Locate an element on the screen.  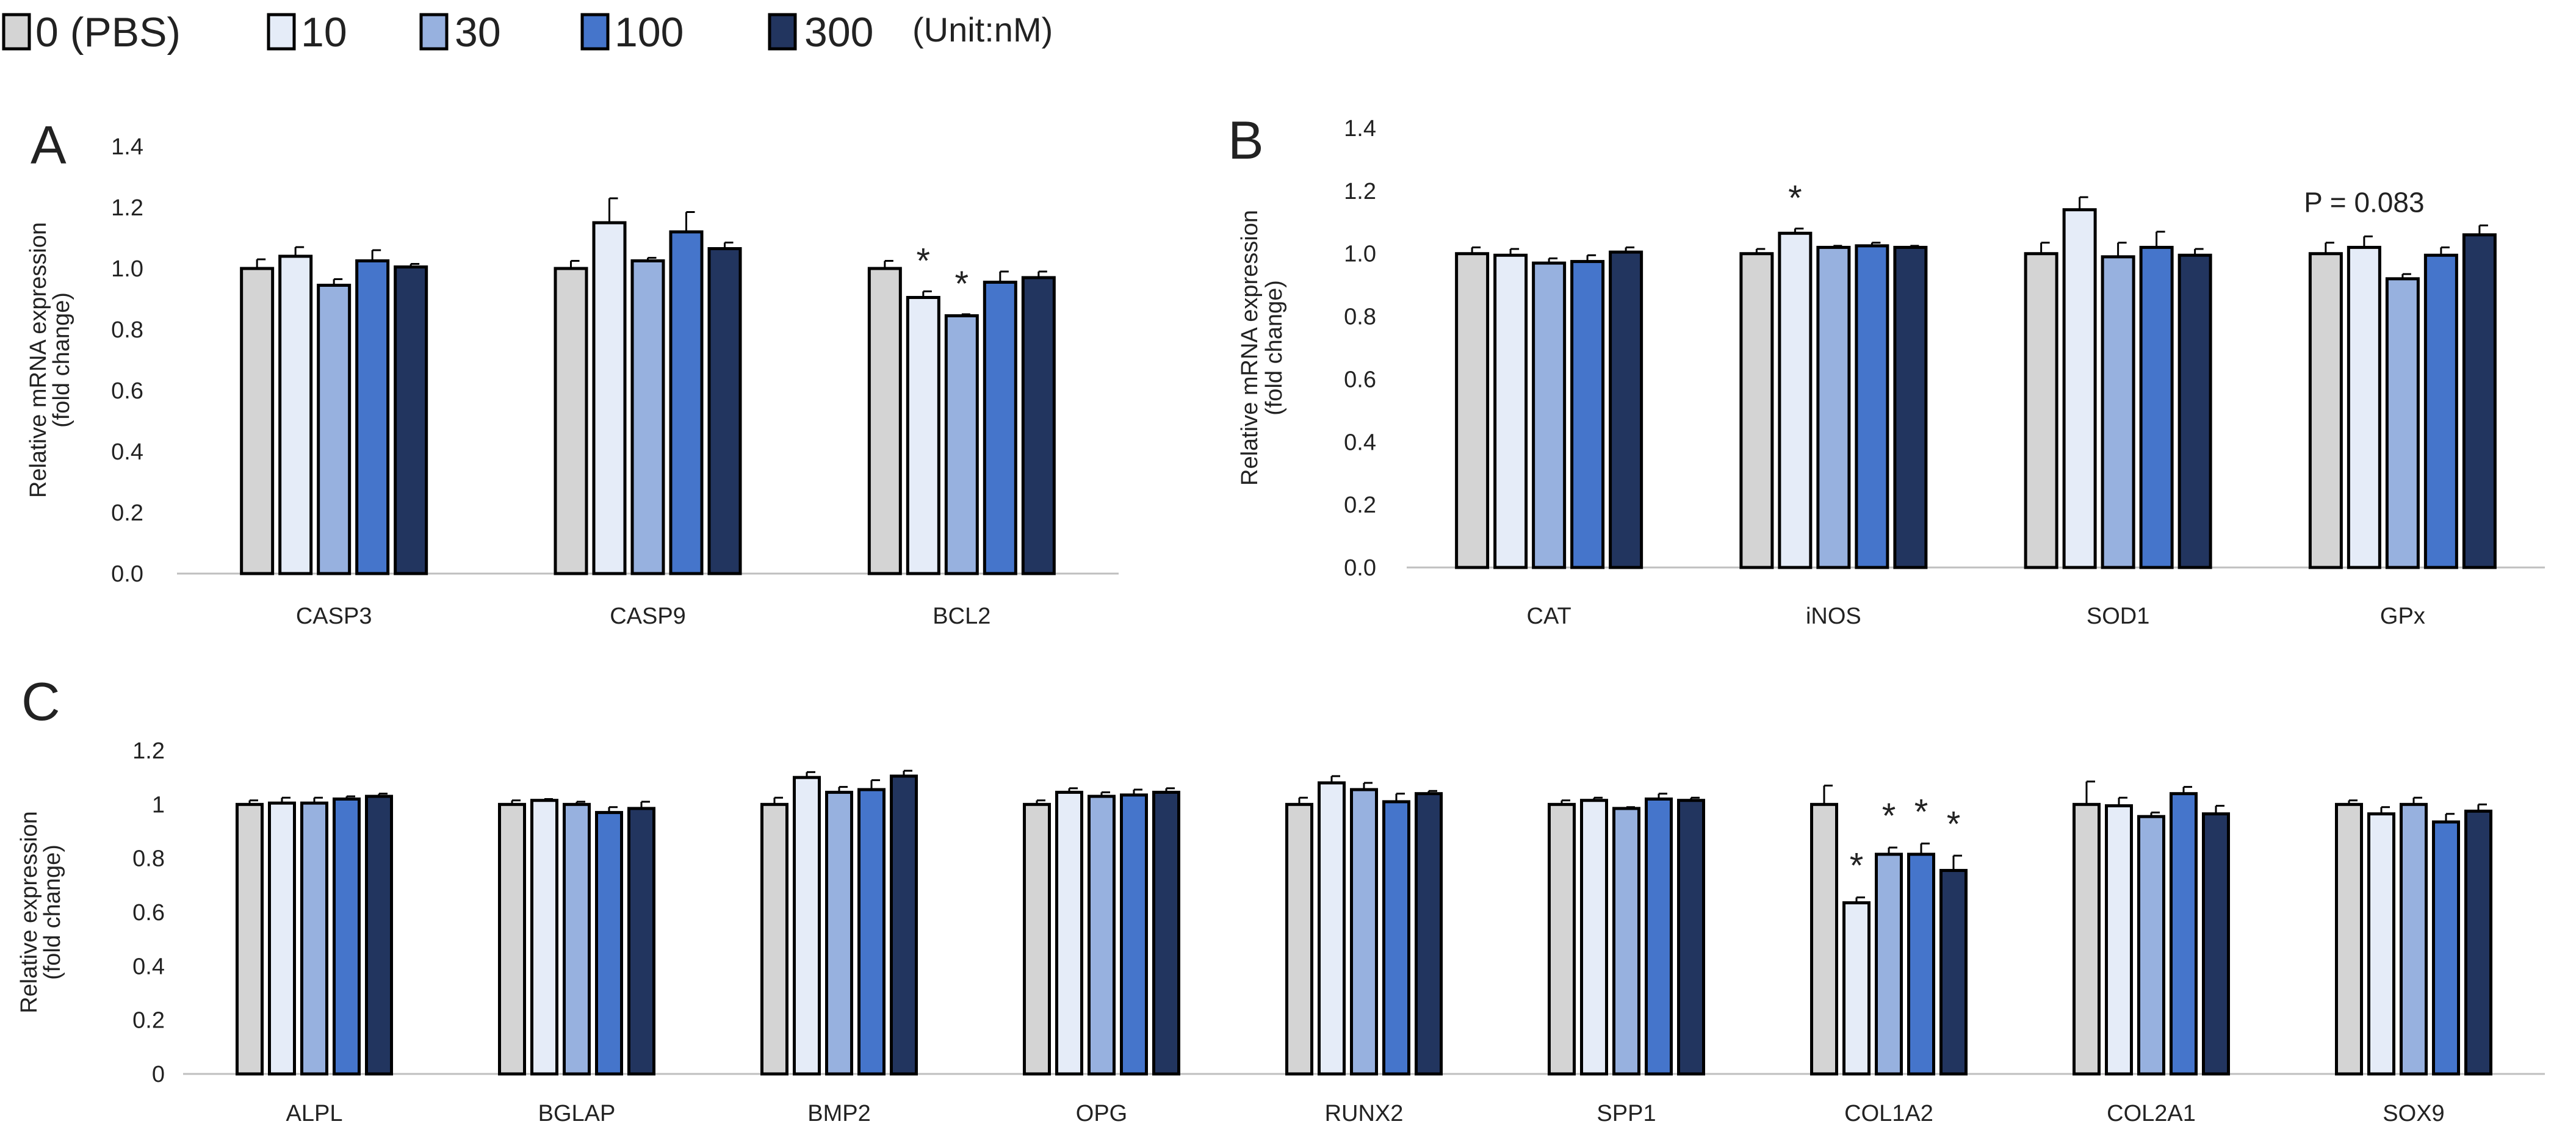
legend-label-100: 100 is located at coordinates (649, 32).